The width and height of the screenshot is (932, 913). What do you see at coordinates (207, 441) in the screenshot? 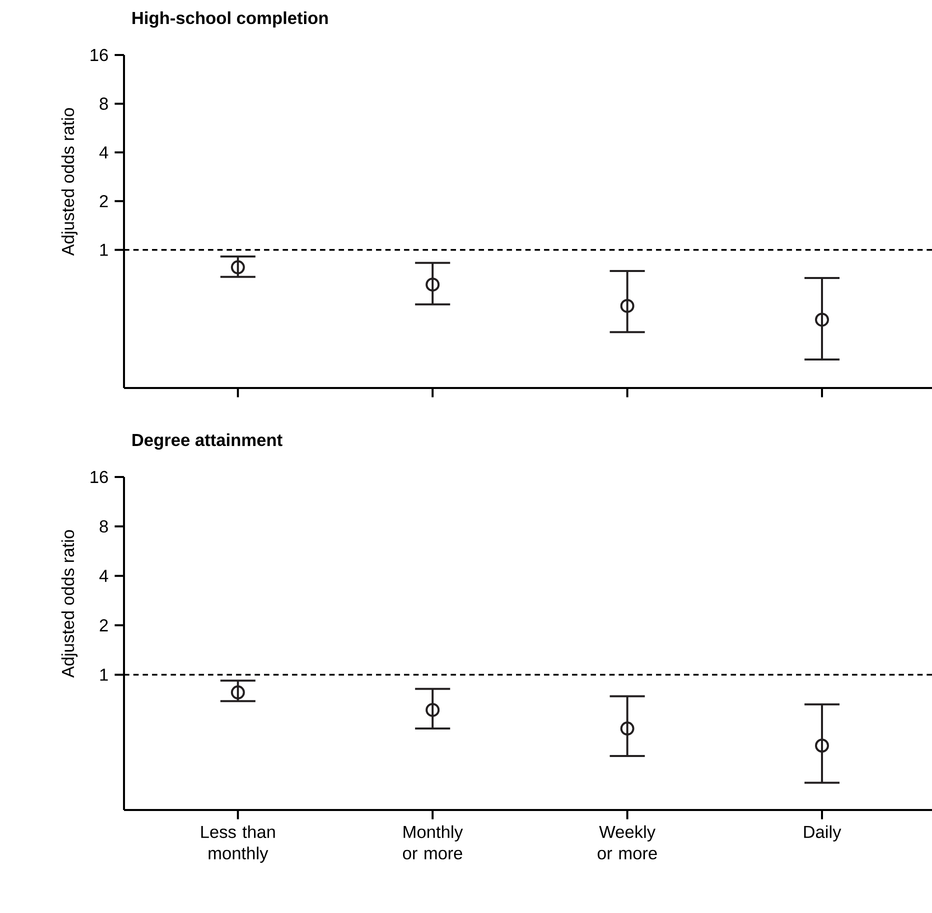
I see `chart-title: Degree attainment` at bounding box center [207, 441].